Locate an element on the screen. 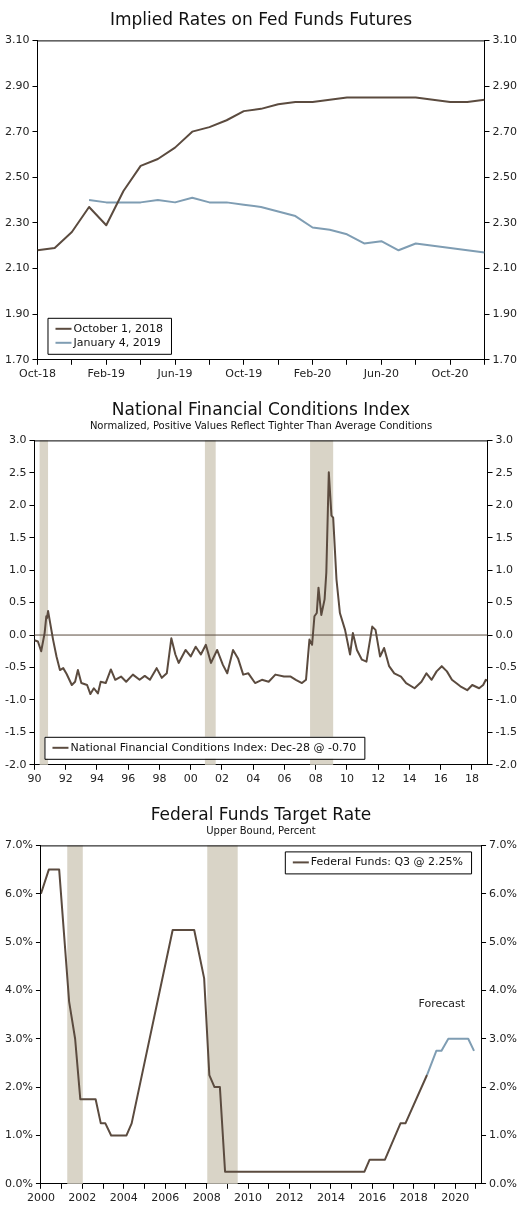  legend-label: Federal Funds: Q3 @ 2.25% is located at coordinates (387, 862).